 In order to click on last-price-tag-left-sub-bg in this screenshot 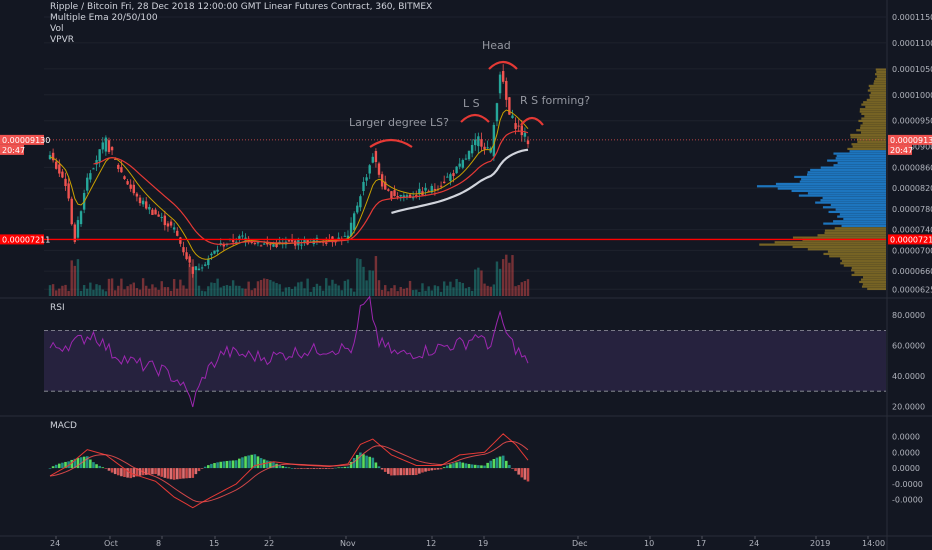, I will do `click(12, 149)`.